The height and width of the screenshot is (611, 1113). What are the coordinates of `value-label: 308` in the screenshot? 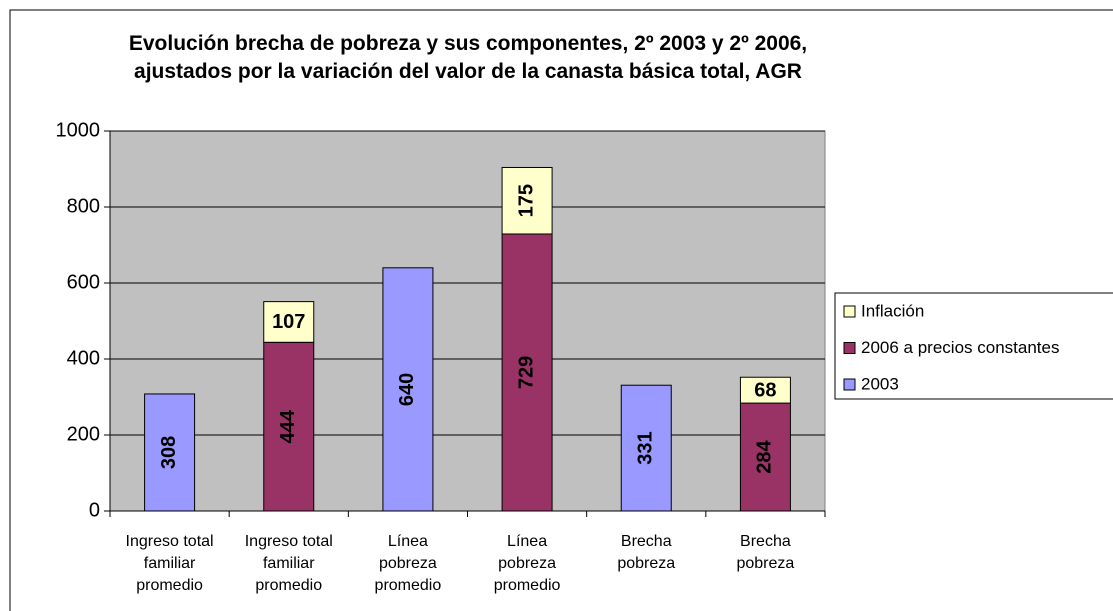 It's located at (169, 452).